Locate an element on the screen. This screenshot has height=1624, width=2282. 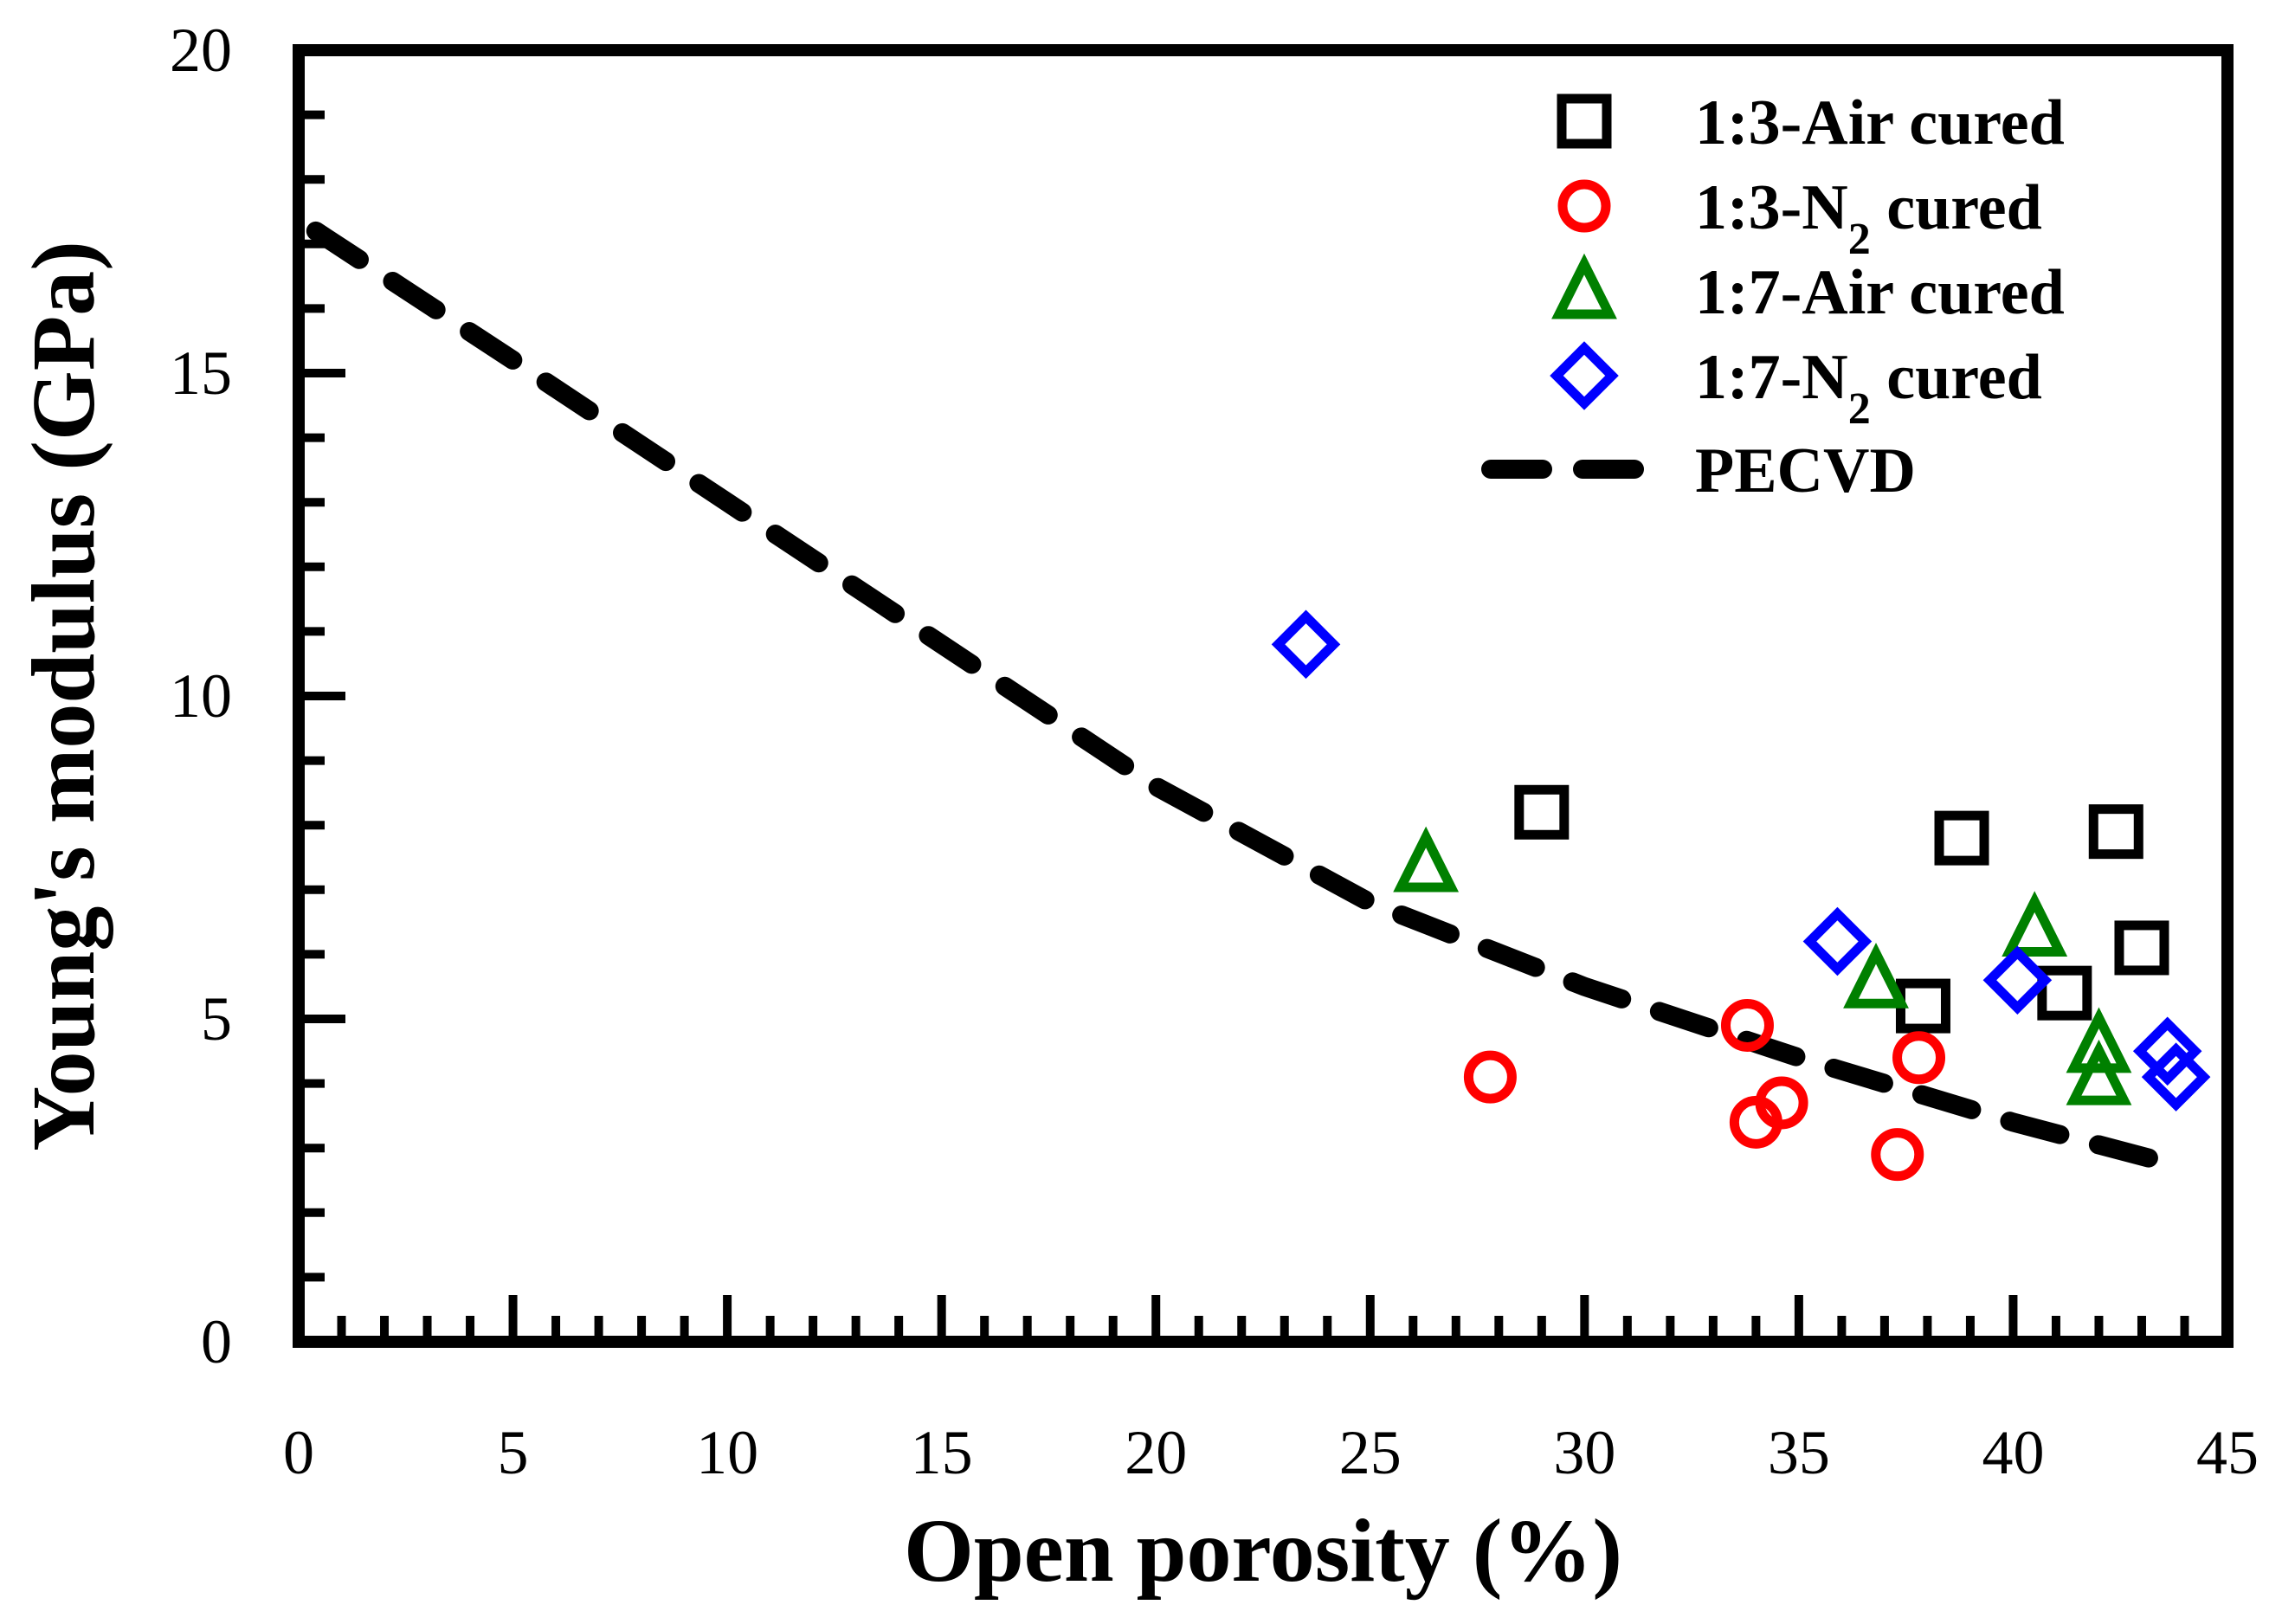
x-tick-label: 20 is located at coordinates (1156, 1452).